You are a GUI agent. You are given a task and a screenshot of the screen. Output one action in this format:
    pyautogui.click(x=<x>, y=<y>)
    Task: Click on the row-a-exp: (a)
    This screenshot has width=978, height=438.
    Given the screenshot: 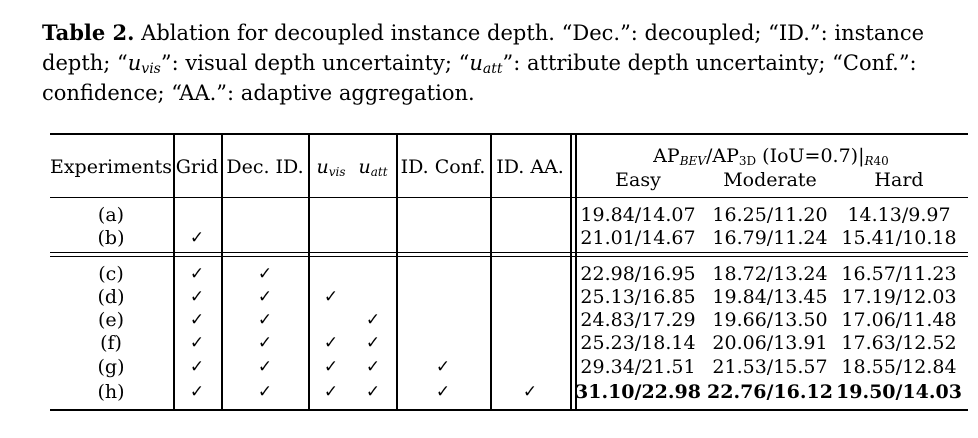 What is the action you would take?
    pyautogui.click(x=111, y=215)
    